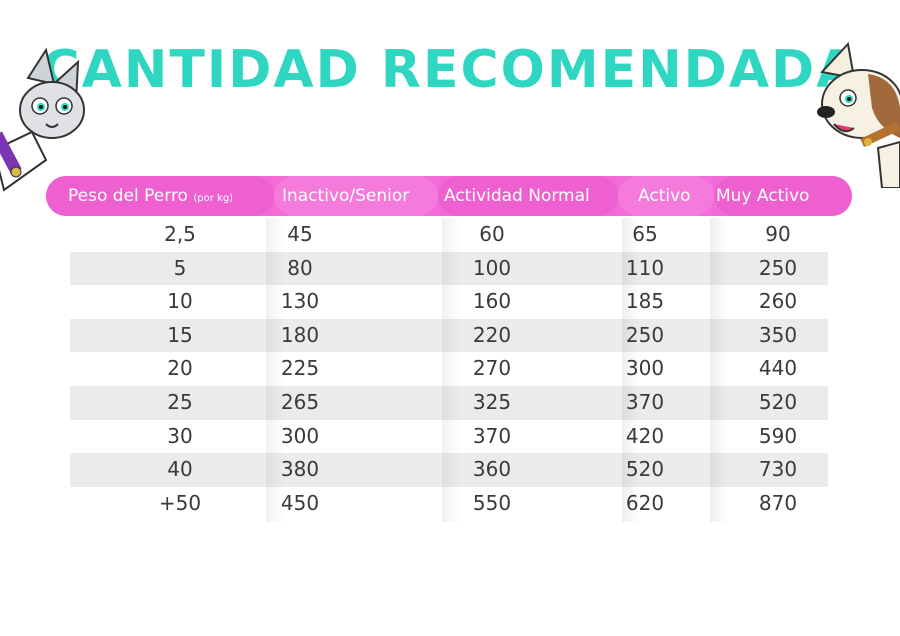 The image size is (900, 636). What do you see at coordinates (180, 435) in the screenshot?
I see `cell-weight: 30` at bounding box center [180, 435].